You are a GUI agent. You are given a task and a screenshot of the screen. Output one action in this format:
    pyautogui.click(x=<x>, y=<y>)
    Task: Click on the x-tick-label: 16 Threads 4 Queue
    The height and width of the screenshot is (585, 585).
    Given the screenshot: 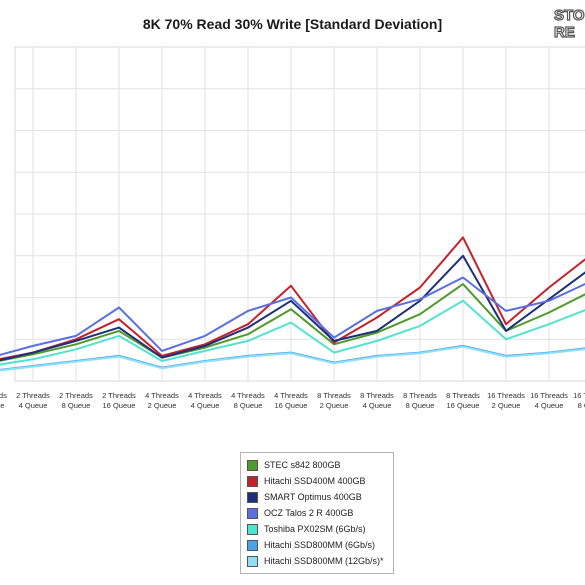 What is the action you would take?
    pyautogui.click(x=549, y=400)
    